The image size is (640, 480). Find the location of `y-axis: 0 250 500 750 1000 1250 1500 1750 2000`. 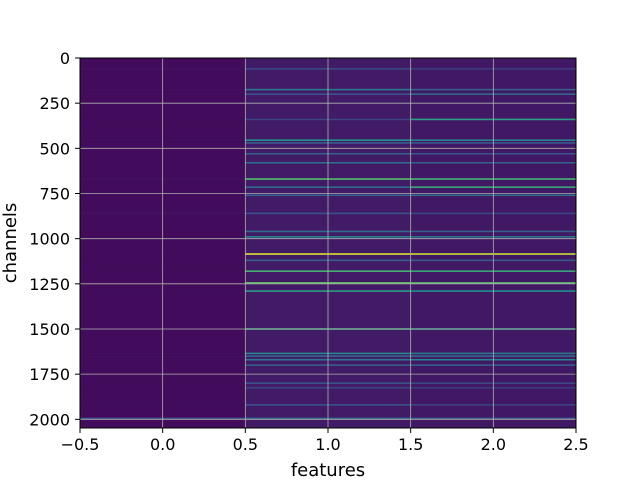

y-axis: 0 250 500 750 1000 1250 1500 1750 2000 is located at coordinates (54, 239).